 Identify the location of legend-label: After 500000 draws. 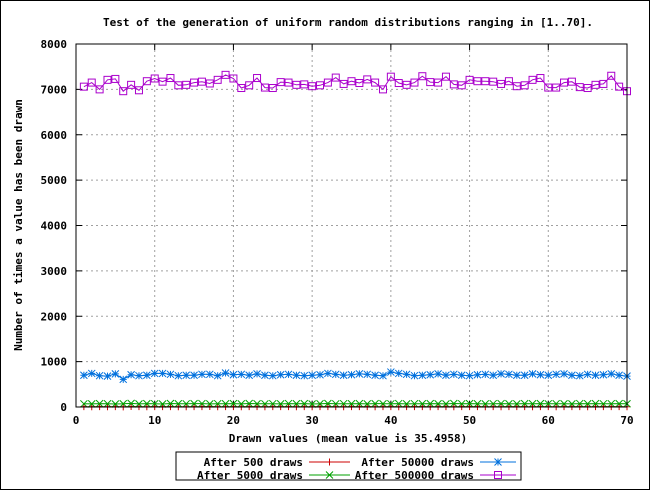
(414, 475).